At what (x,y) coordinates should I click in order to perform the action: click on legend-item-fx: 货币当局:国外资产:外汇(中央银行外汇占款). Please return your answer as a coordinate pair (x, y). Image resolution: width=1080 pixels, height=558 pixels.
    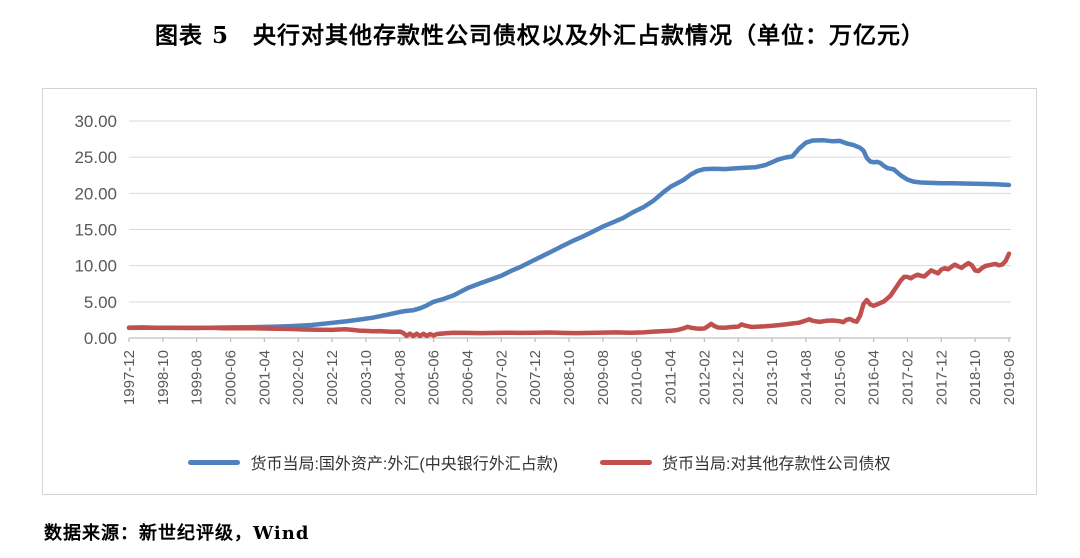
    Looking at the image, I should click on (373, 462).